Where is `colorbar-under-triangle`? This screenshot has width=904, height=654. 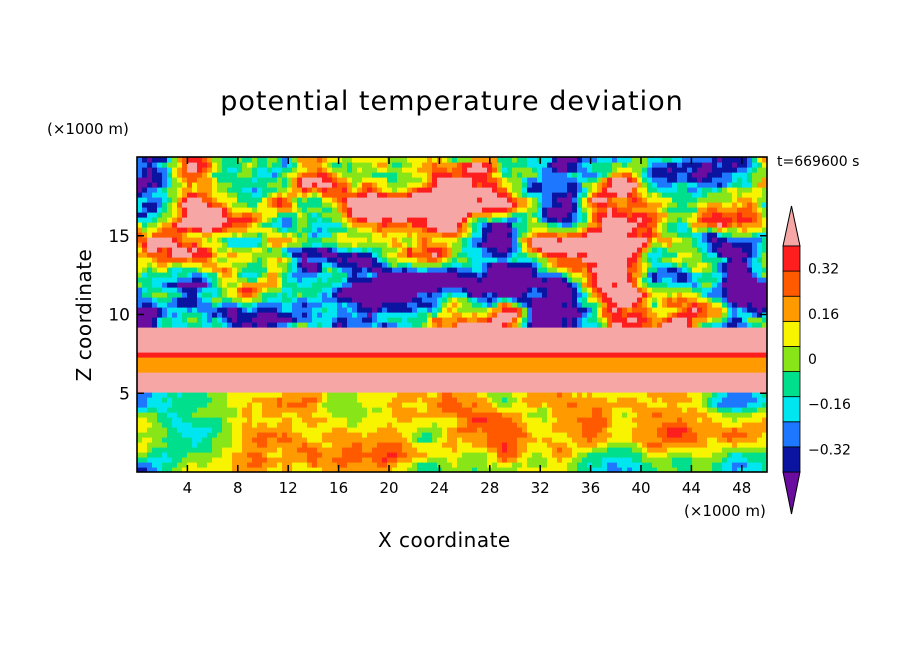 colorbar-under-triangle is located at coordinates (791, 493).